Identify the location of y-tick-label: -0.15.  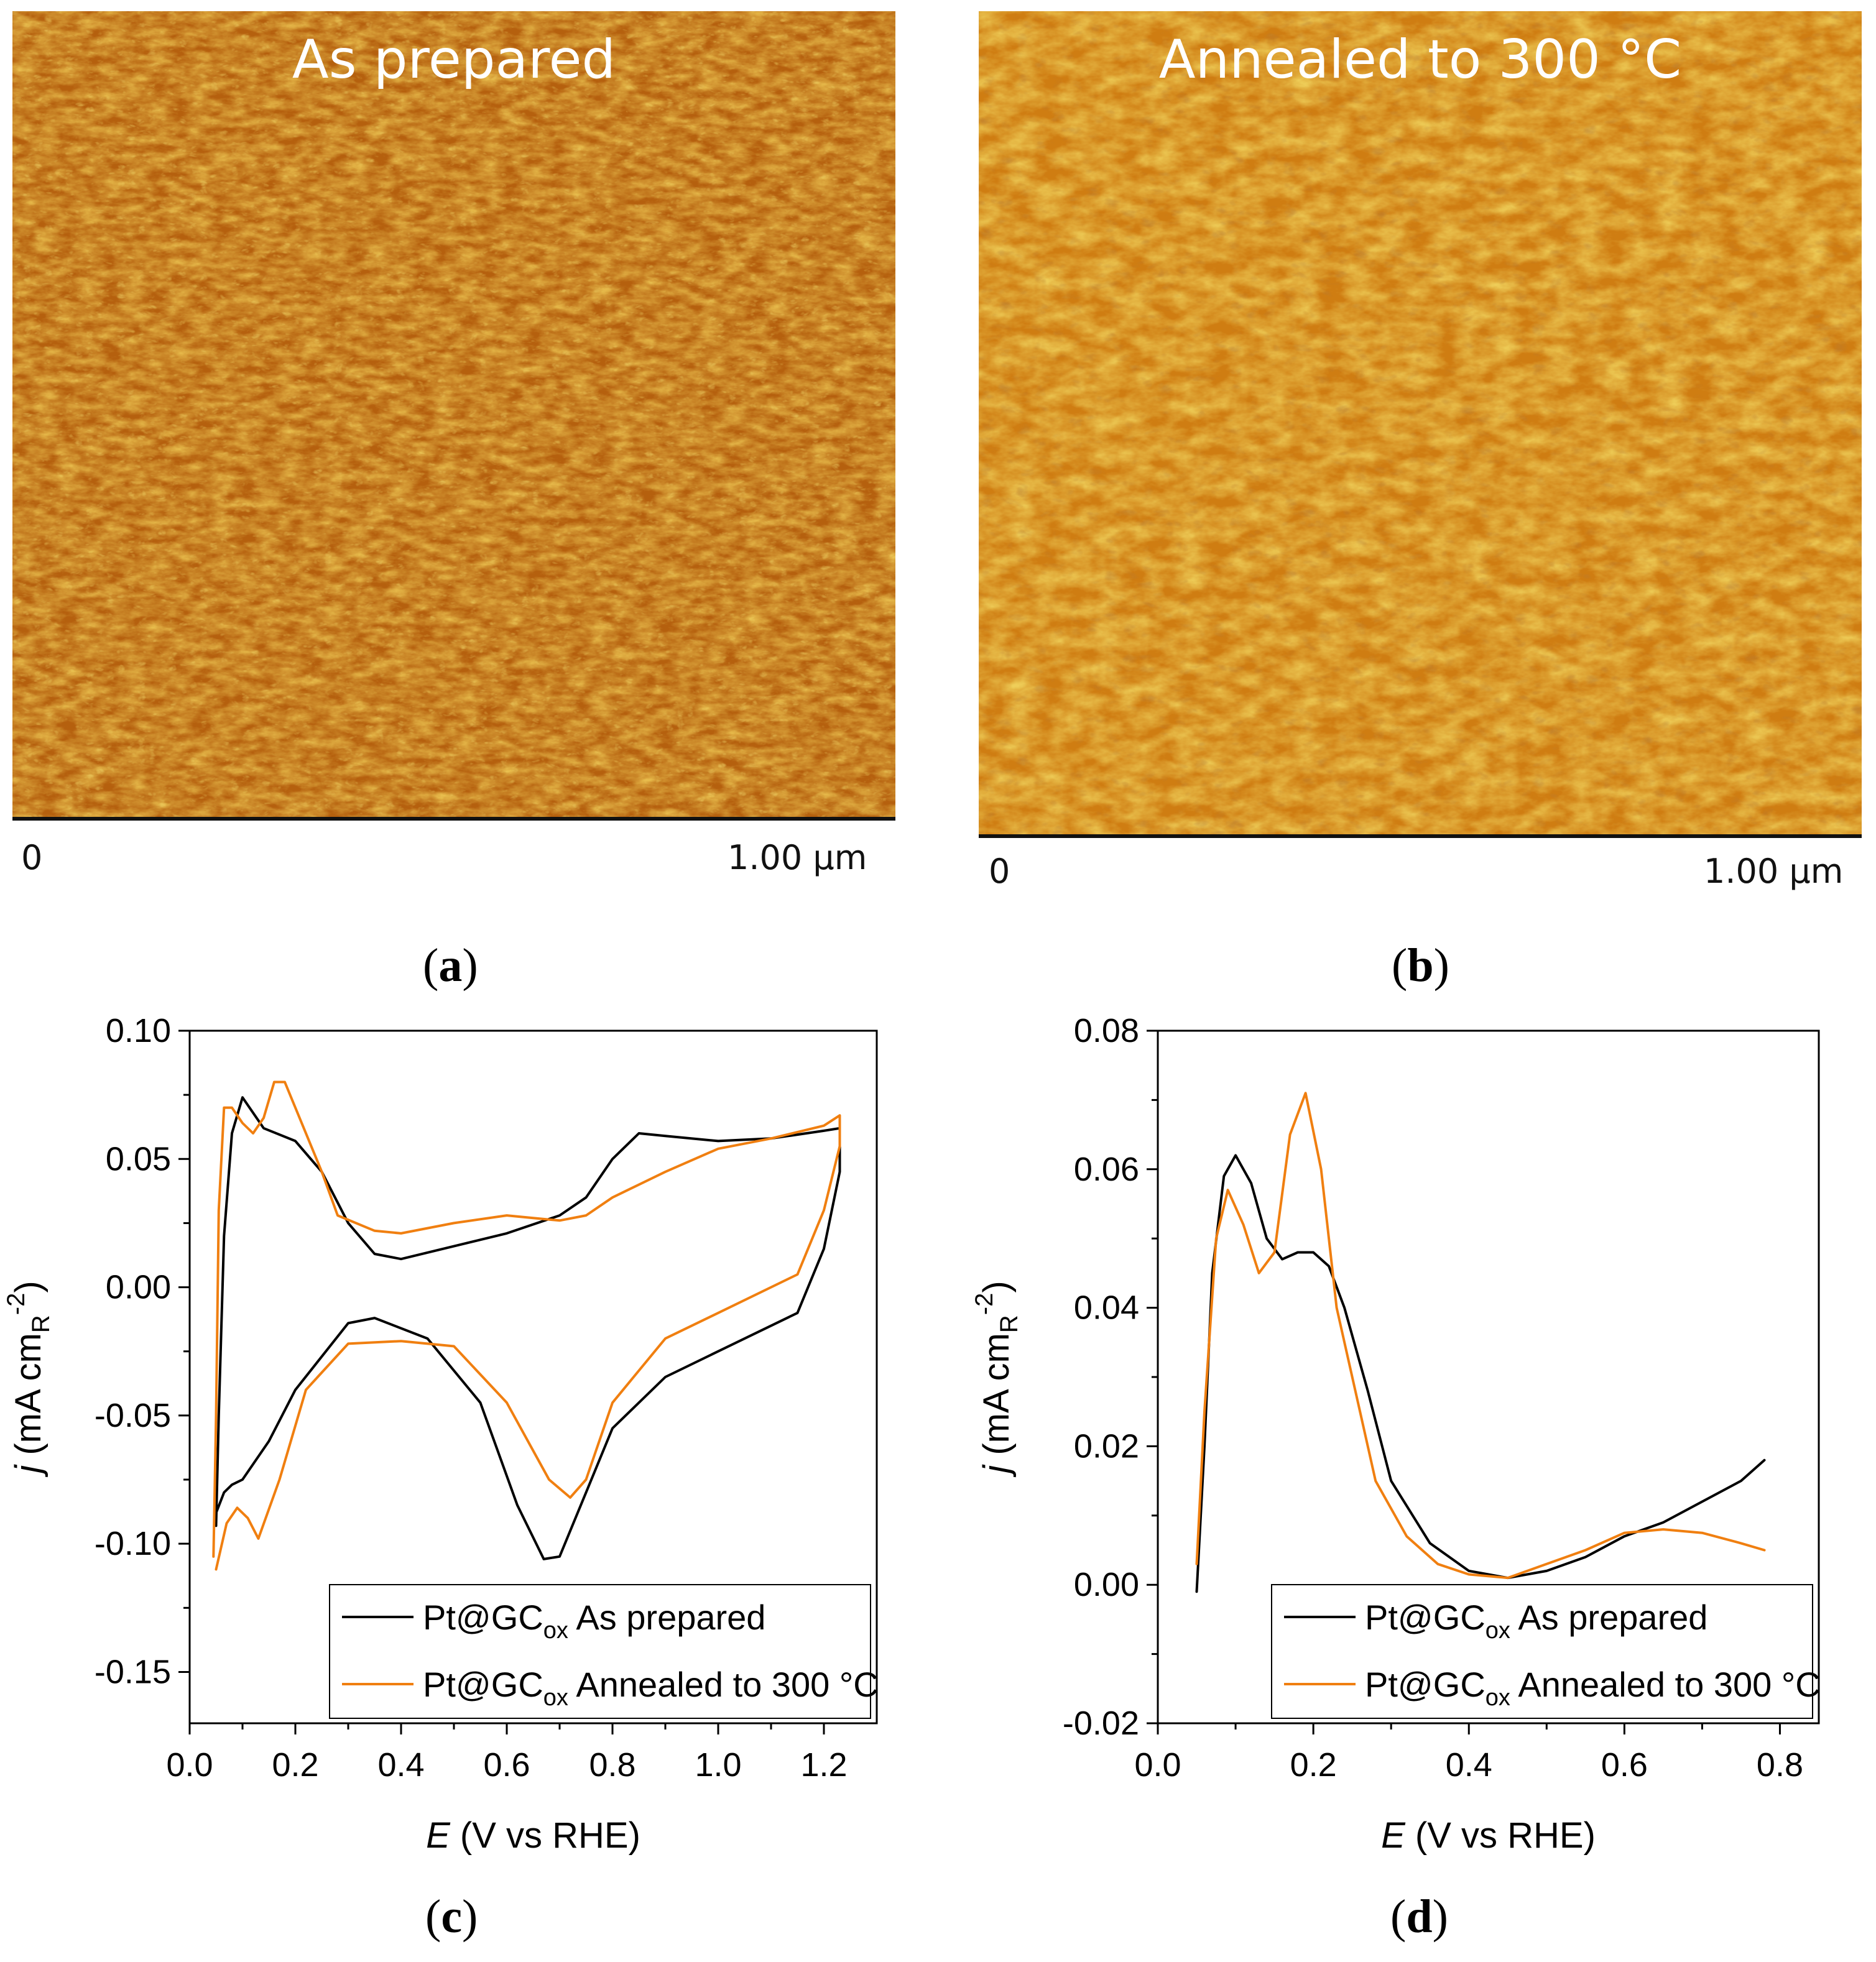
(133, 1672).